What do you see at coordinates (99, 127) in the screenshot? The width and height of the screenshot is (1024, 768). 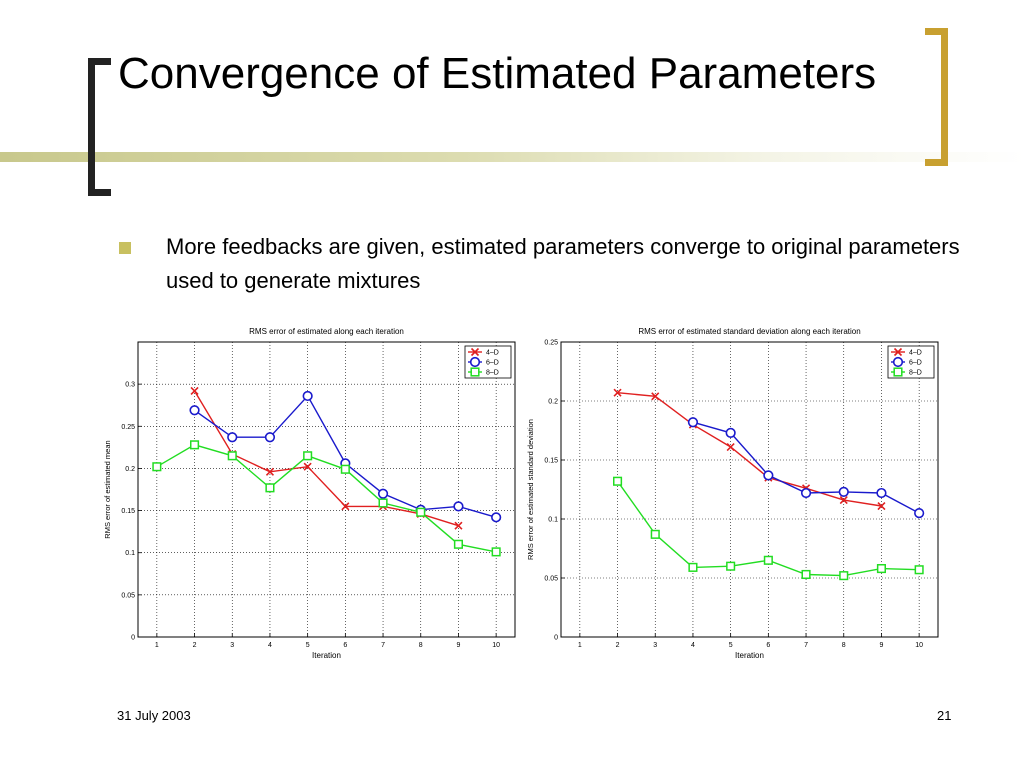 I see `left-bracket-decoration` at bounding box center [99, 127].